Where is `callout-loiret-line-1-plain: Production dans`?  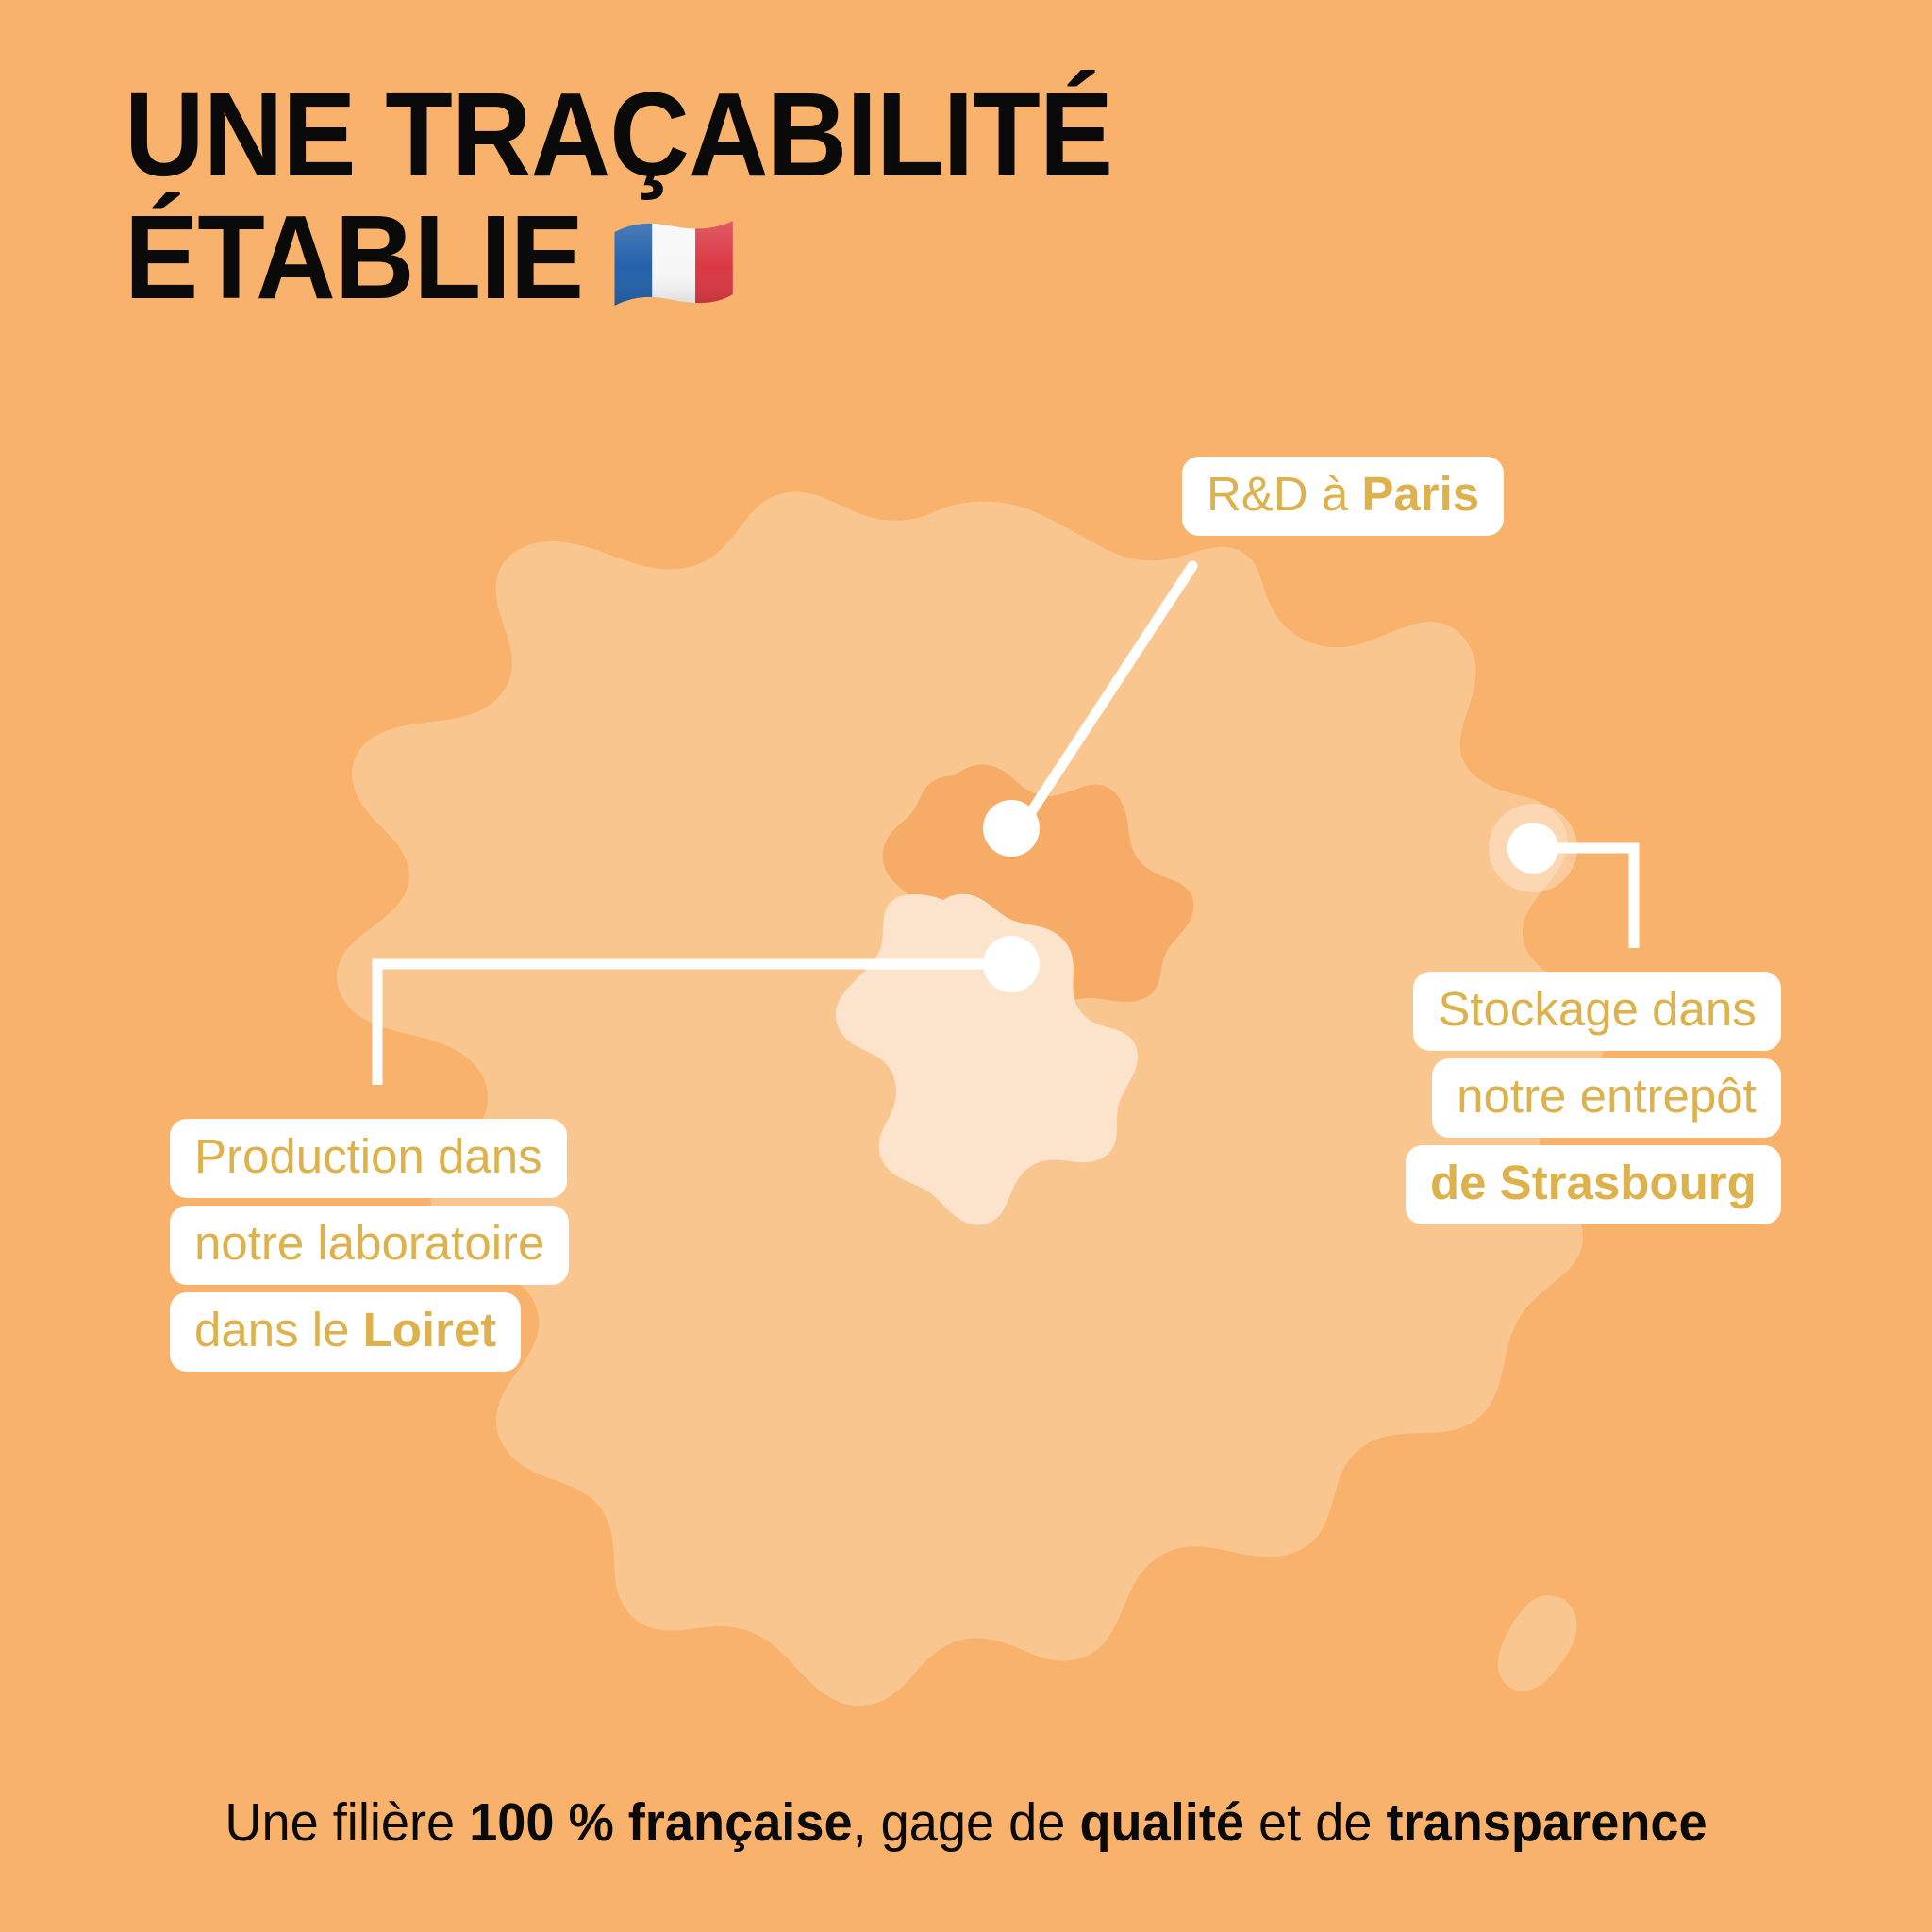
callout-loiret-line-1-plain: Production dans is located at coordinates (368, 1156).